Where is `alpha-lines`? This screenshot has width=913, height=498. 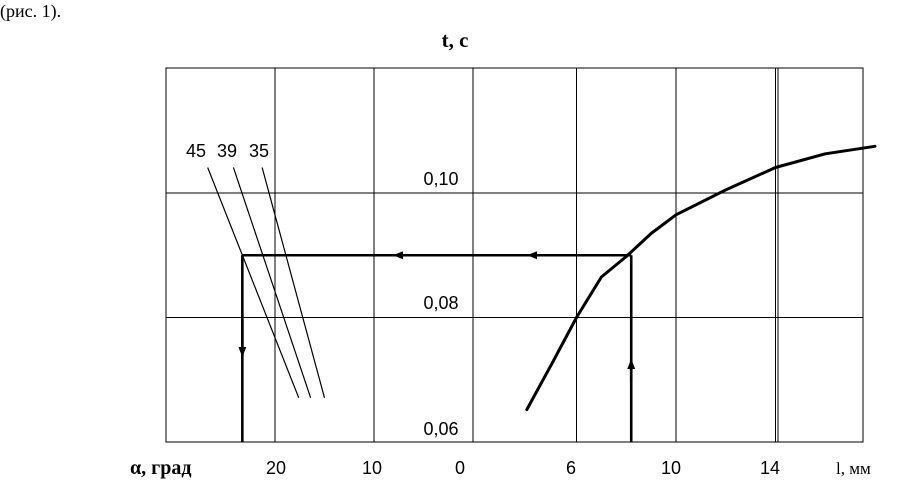
alpha-lines is located at coordinates (266, 283).